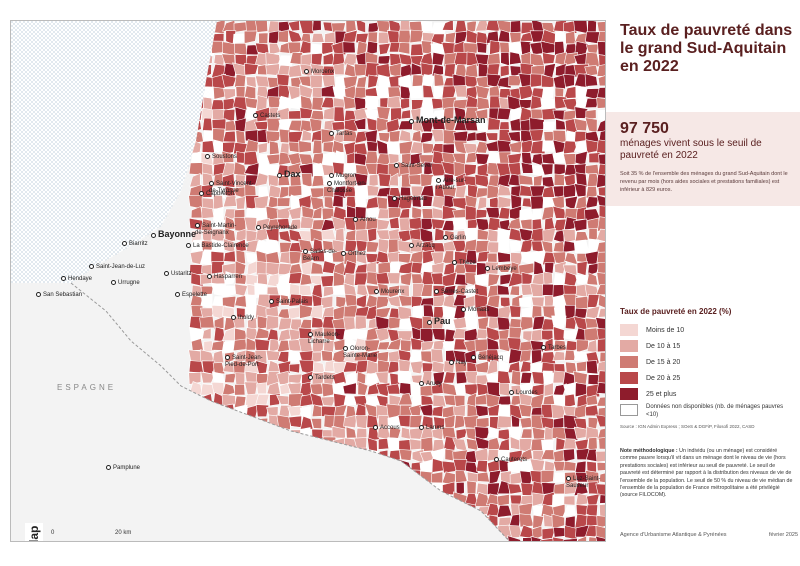  What do you see at coordinates (242, 318) in the screenshot?
I see `city-iholdy: Iholdy` at bounding box center [242, 318].